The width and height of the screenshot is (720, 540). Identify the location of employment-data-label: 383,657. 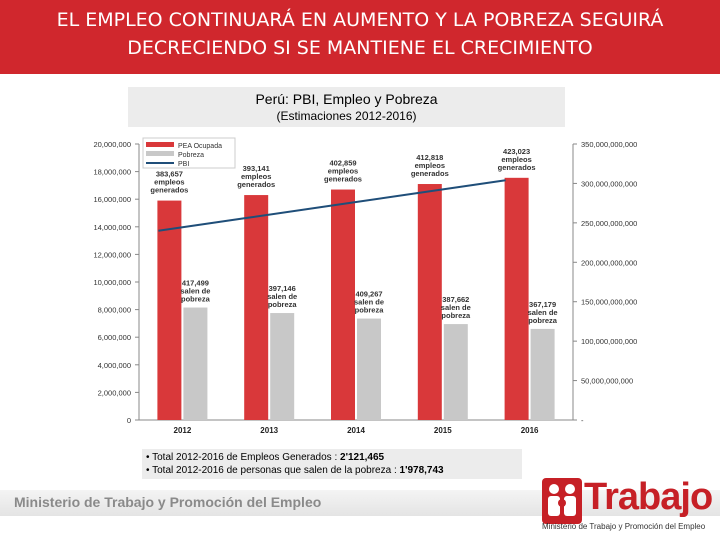
(169, 174).